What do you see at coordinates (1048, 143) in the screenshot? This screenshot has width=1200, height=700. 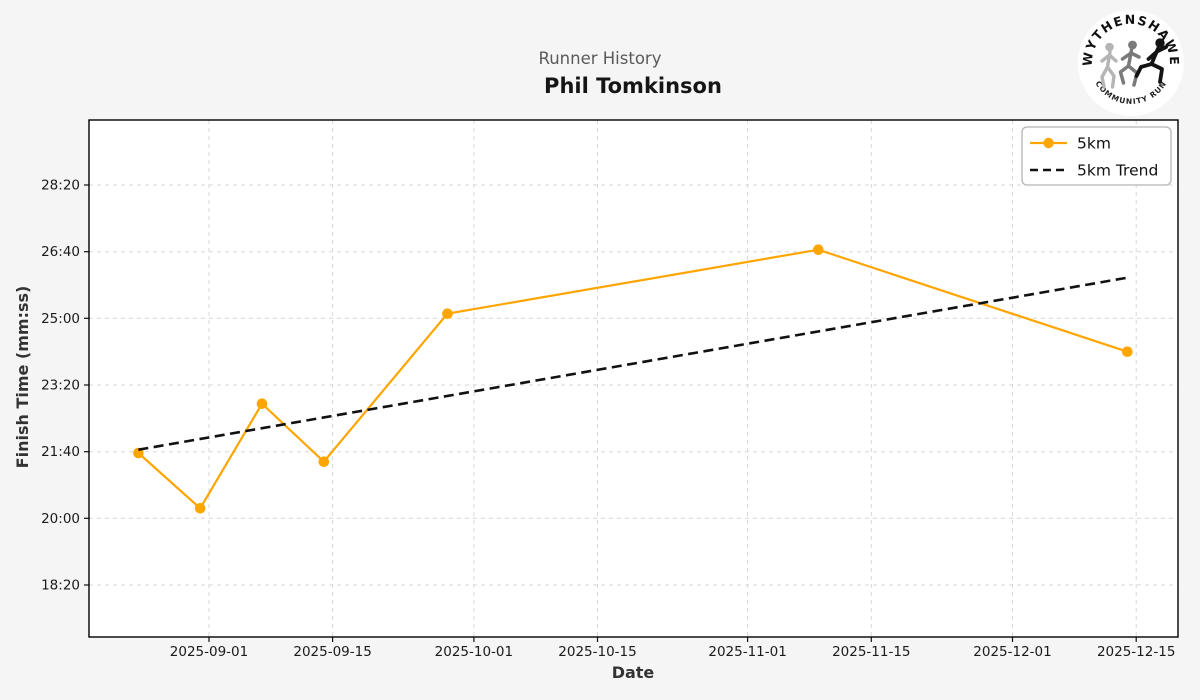 I see `legend-5km-marker-sample` at bounding box center [1048, 143].